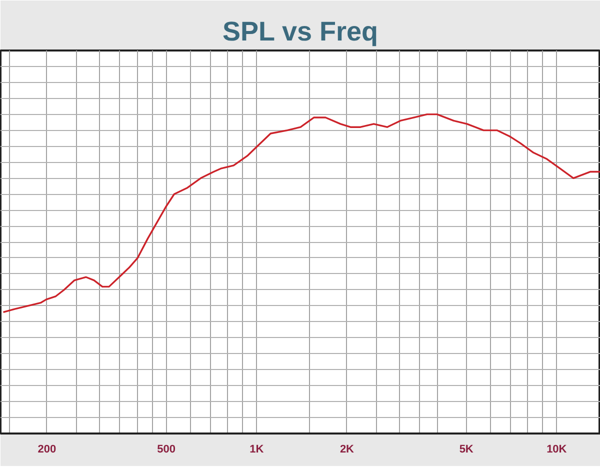 Image resolution: width=600 pixels, height=468 pixels. Describe the element at coordinates (166, 450) in the screenshot. I see `x-tick-label: 500` at that location.